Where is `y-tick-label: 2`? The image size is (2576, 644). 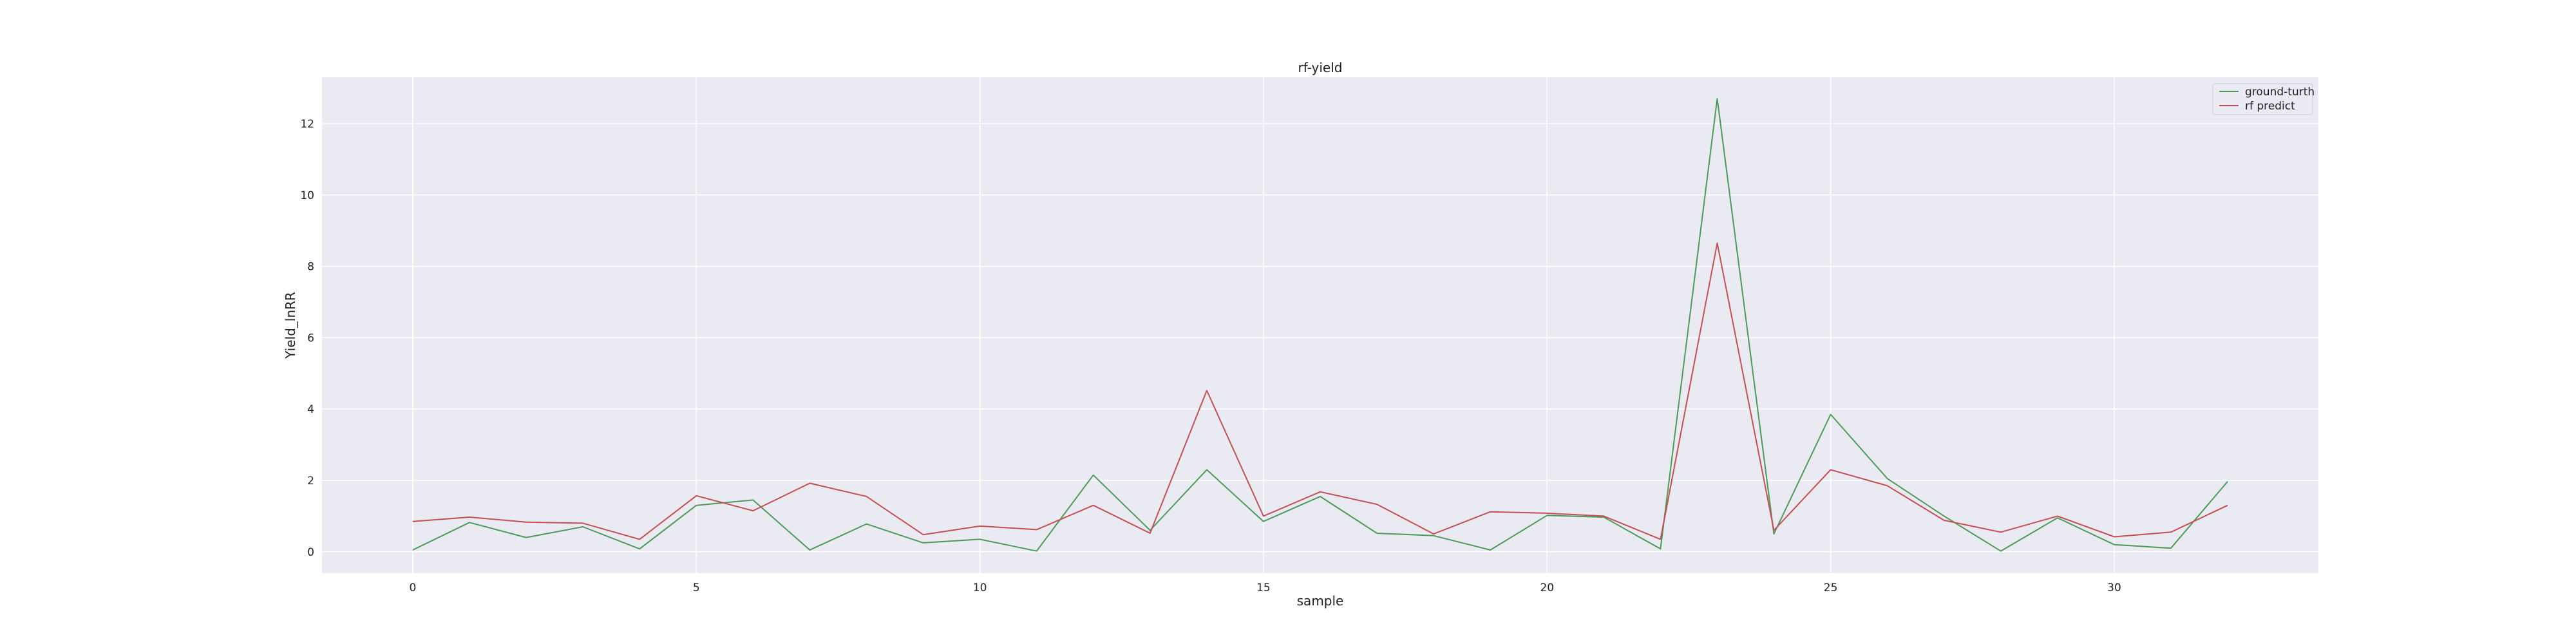
y-tick-label: 2 is located at coordinates (310, 481).